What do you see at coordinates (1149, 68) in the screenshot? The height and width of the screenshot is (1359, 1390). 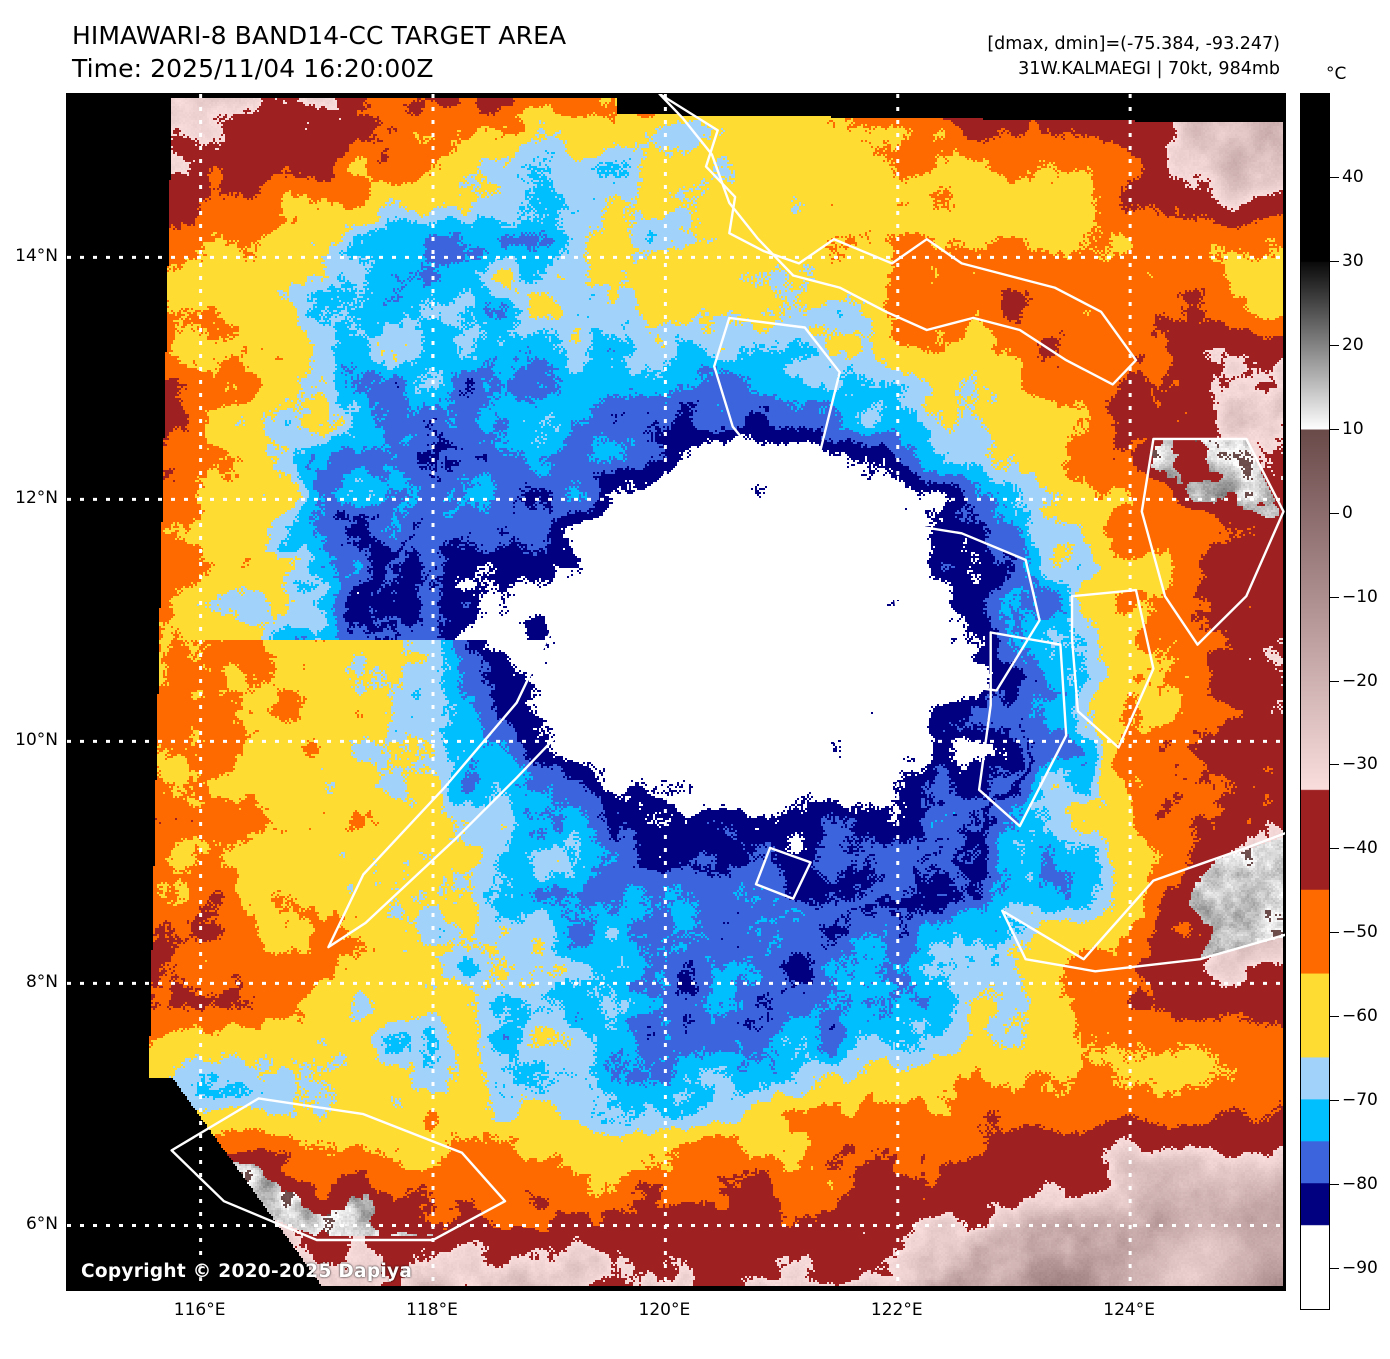 I see `storm-info-text: 31W.KALMAEGI | 70kt, 984mb` at bounding box center [1149, 68].